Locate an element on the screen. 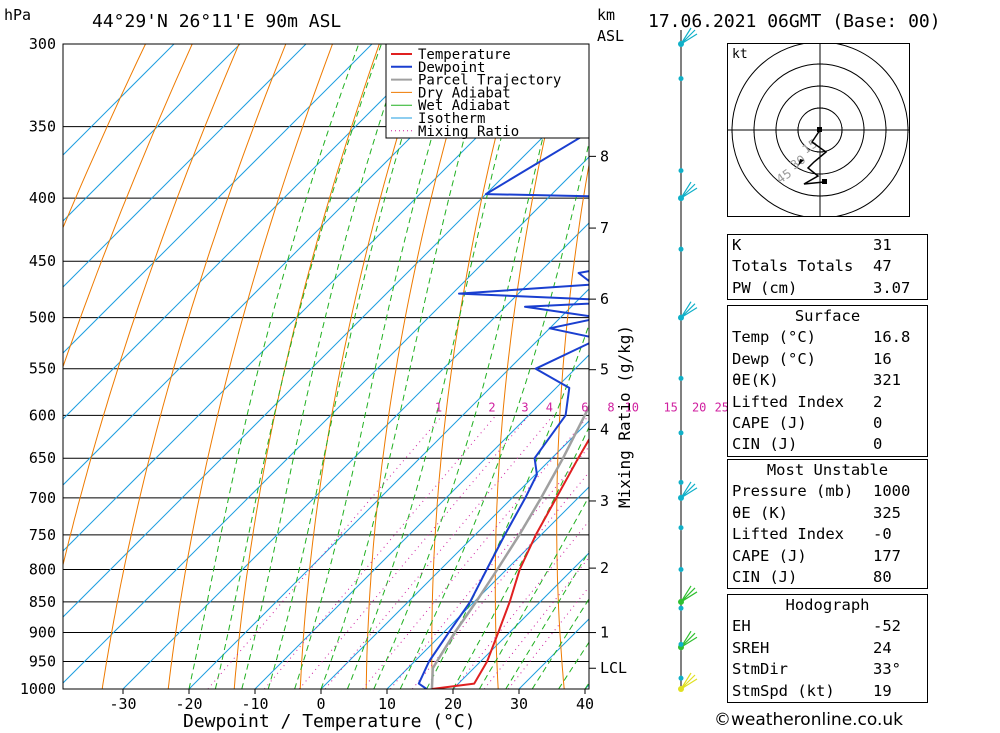  legend-box is located at coordinates (487, 91).